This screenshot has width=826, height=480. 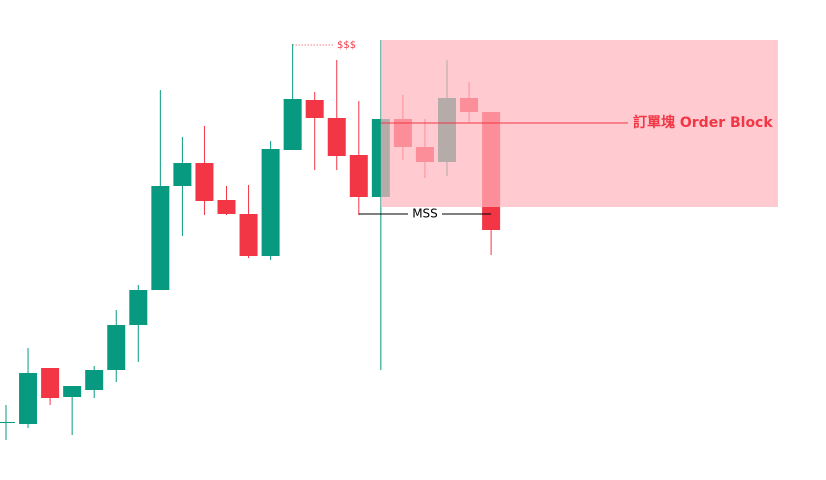 What do you see at coordinates (425, 214) in the screenshot?
I see `mss-label: MSS` at bounding box center [425, 214].